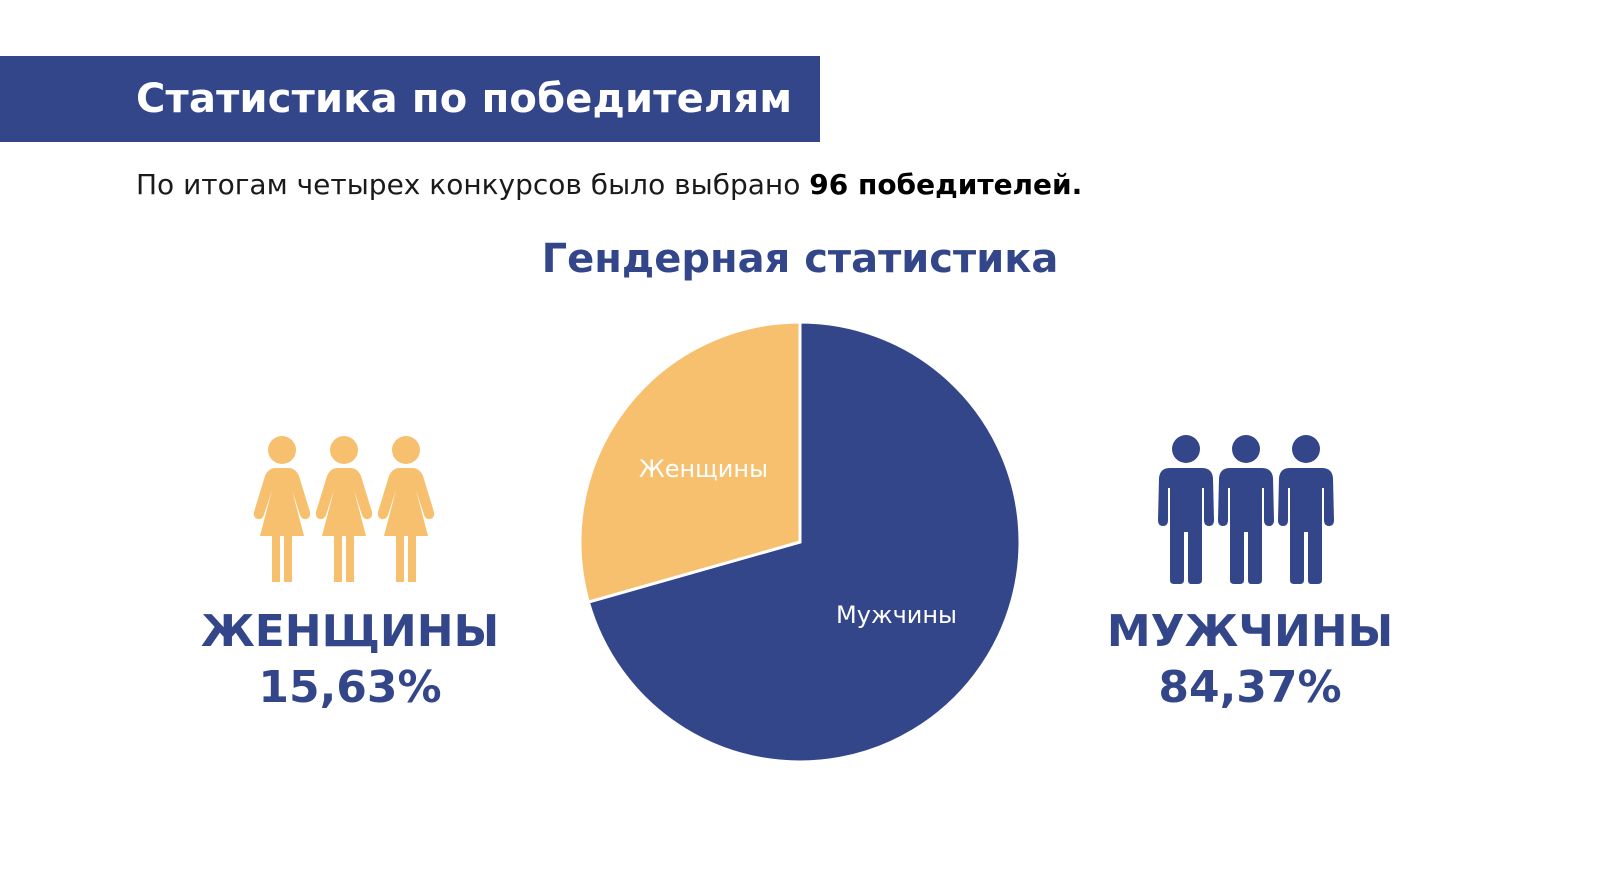  What do you see at coordinates (464, 99) in the screenshot?
I see `page-title: Статистика по победителям` at bounding box center [464, 99].